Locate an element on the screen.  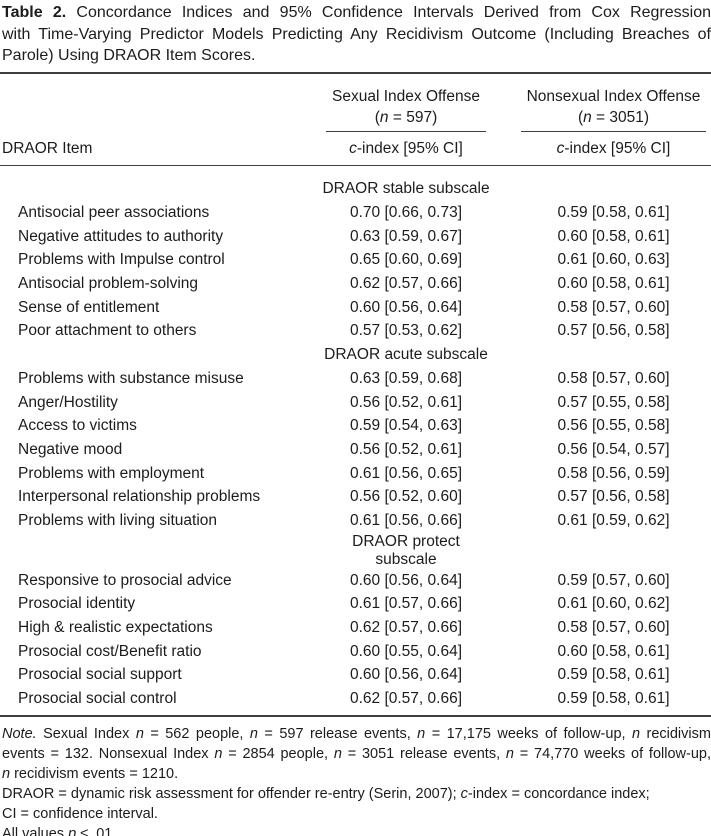
caption-line: Parole) Using DRAOR Item Scores. is located at coordinates (129, 55).